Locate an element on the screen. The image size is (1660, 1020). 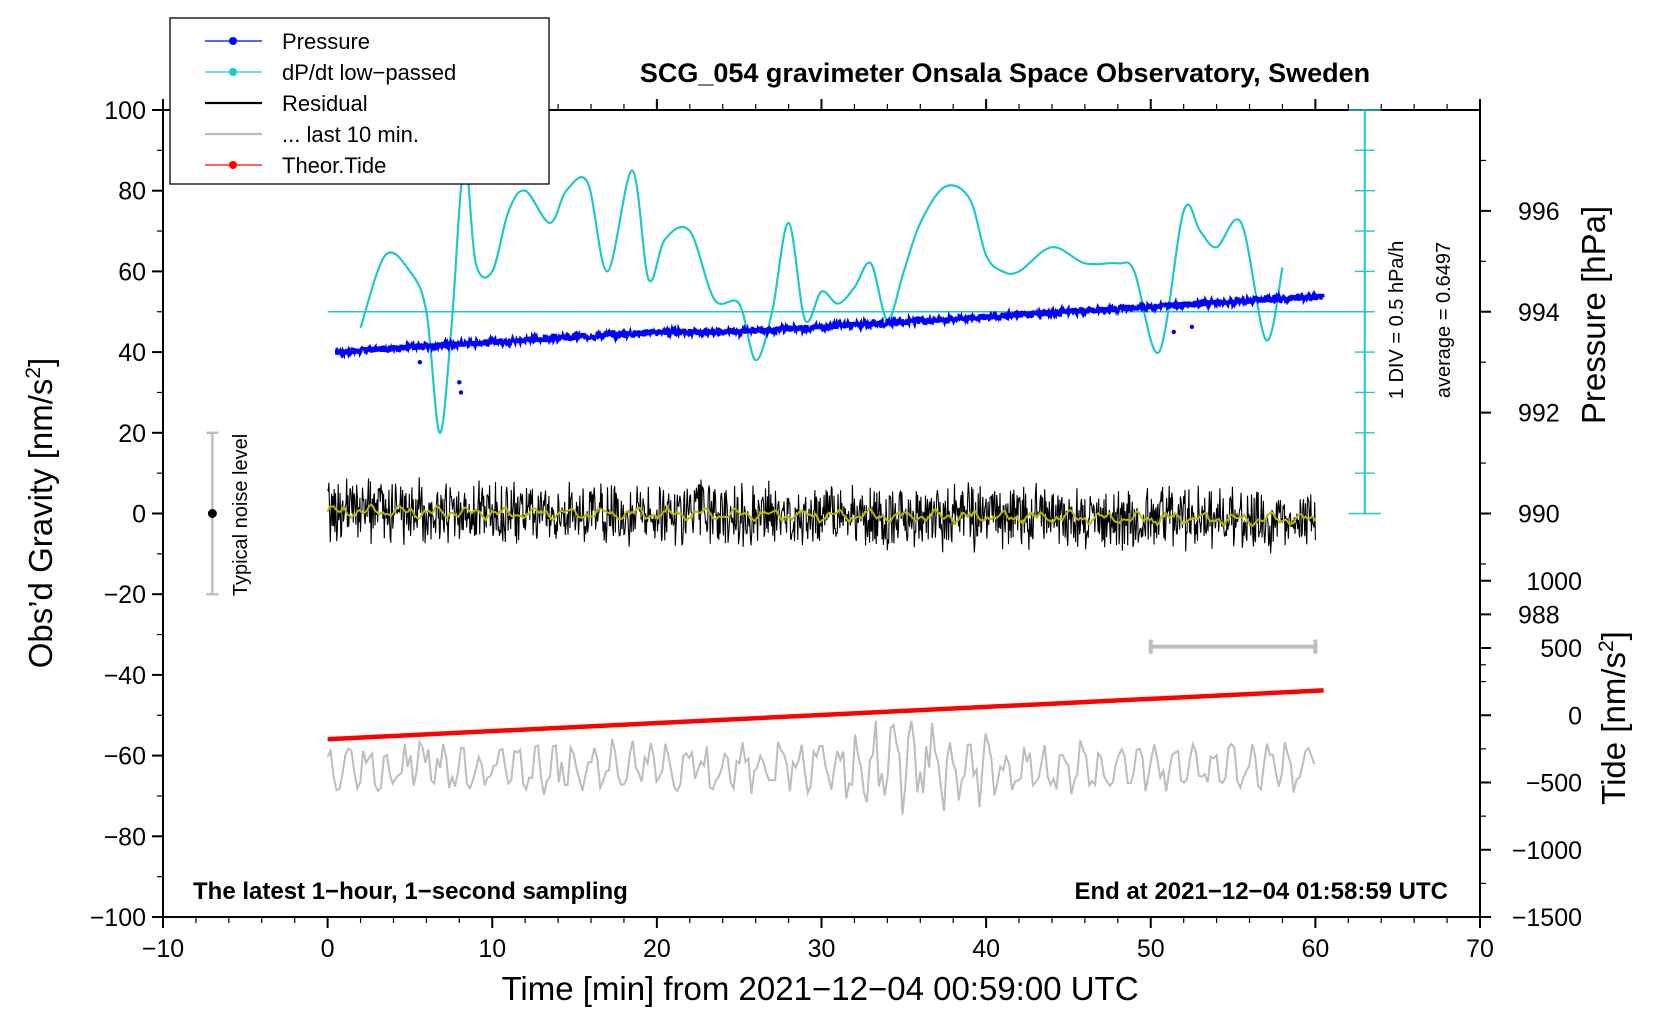
tide-series-line is located at coordinates (825, 715).